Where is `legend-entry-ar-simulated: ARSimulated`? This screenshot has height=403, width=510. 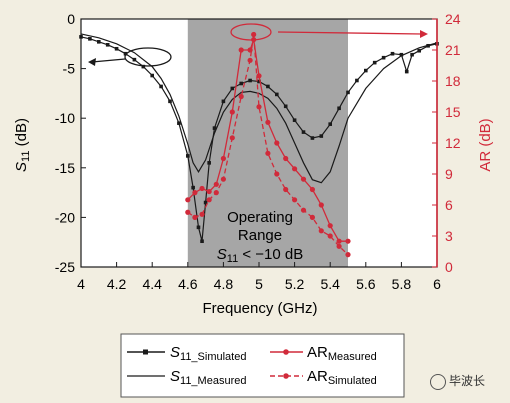 legend-entry-ar-simulated: ARSimulated is located at coordinates (323, 377).